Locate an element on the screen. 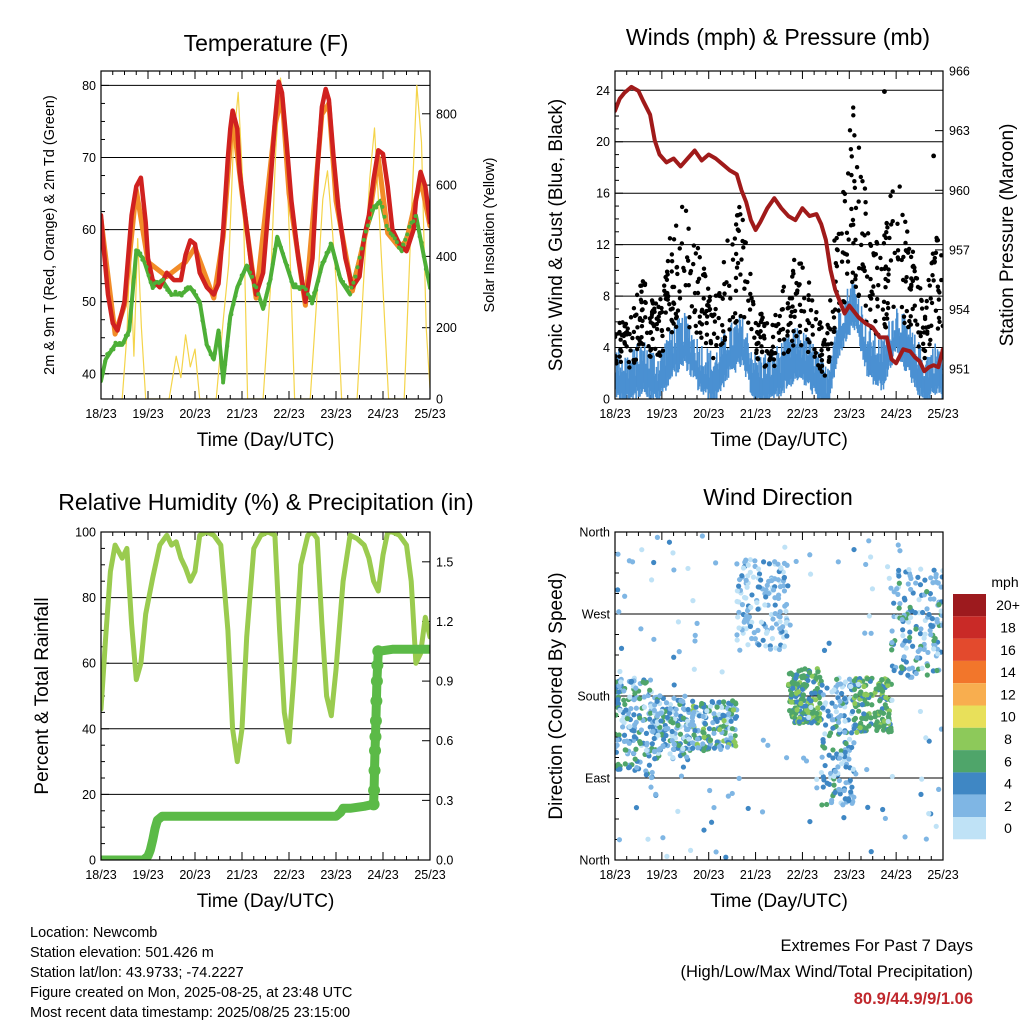 Image resolution: width=1024 pixels, height=1024 pixels. colorbar-label: 8 is located at coordinates (1008, 739).